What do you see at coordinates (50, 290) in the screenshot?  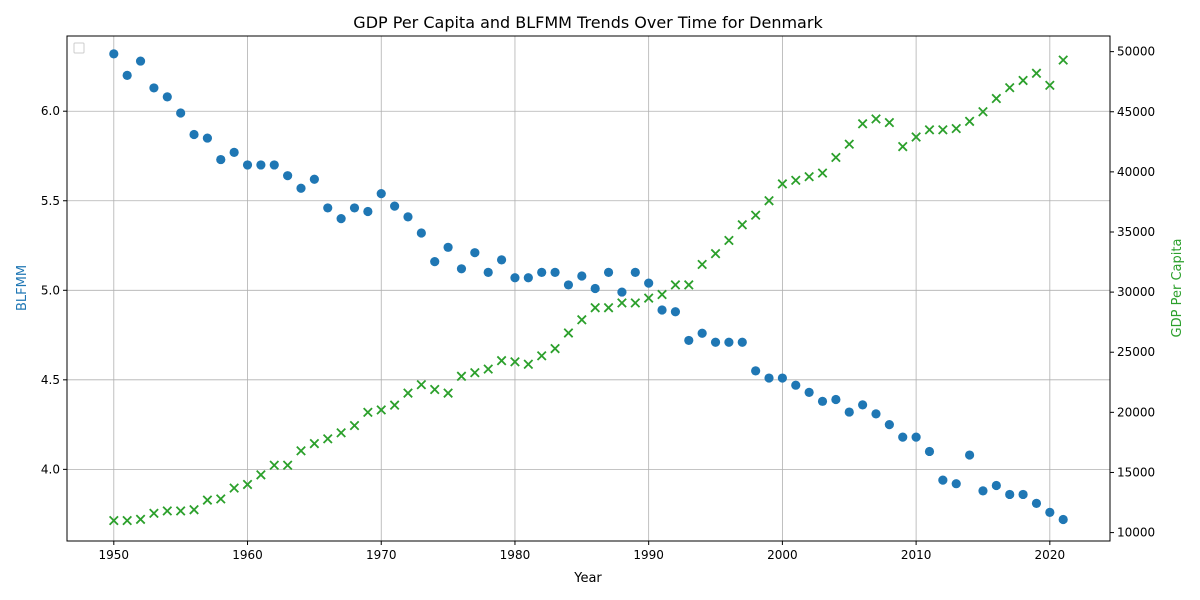 I see `left-tick-label: 5.0` at bounding box center [50, 290].